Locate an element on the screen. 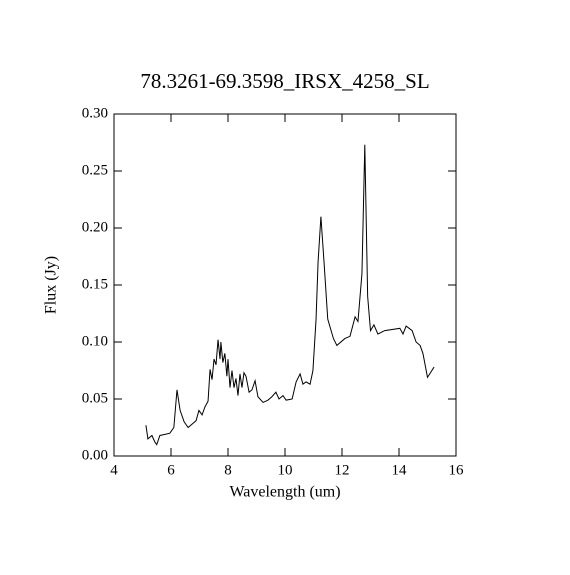 The height and width of the screenshot is (575, 570). chart-title: 78.3261-69.3598_IRSX_4258_SL is located at coordinates (284, 81).